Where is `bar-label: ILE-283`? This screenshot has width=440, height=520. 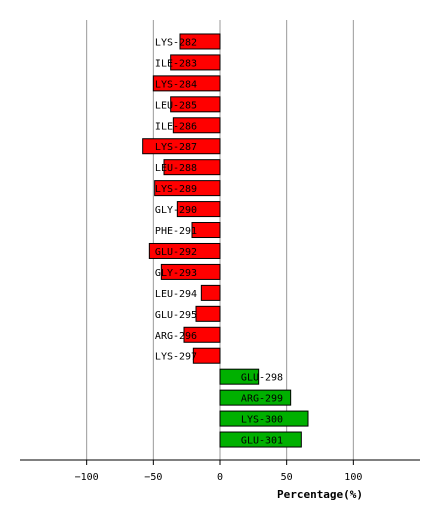
bar-label: ILE-283 is located at coordinates (176, 63).